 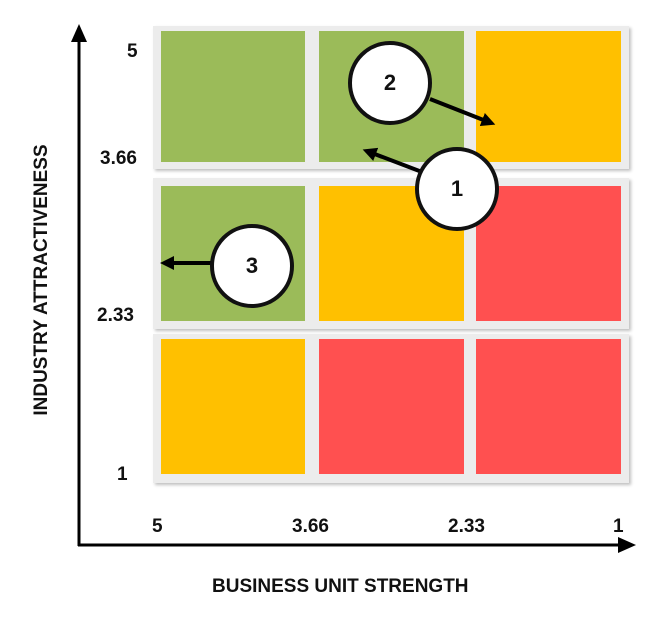 I want to click on marker-1-label: 1, so click(x=457, y=188).